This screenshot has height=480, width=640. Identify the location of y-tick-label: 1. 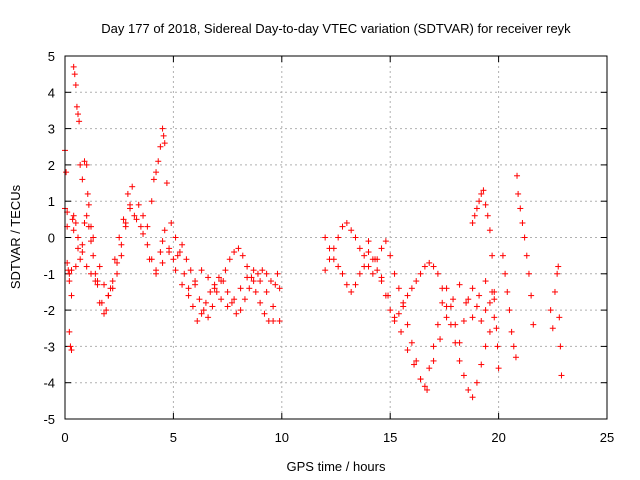
(51, 201).